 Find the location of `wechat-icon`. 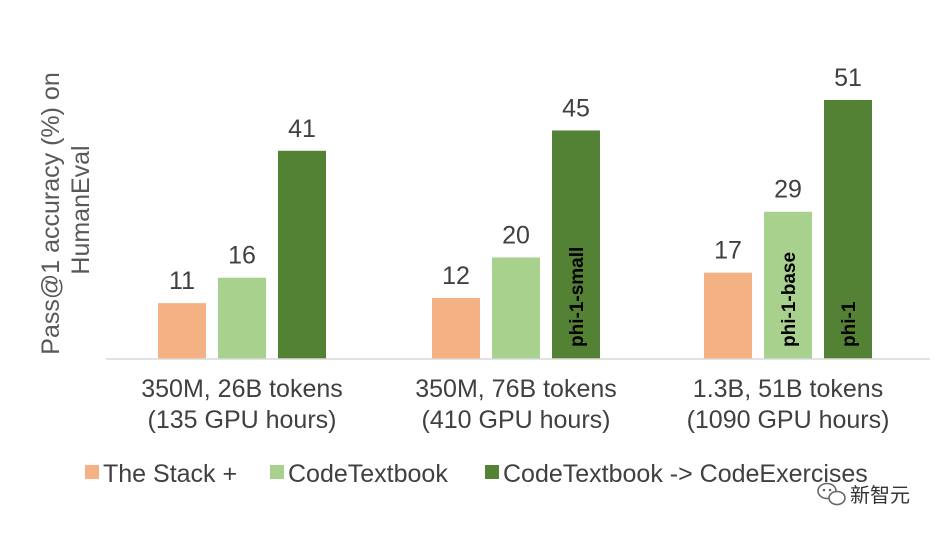

wechat-icon is located at coordinates (831, 494).